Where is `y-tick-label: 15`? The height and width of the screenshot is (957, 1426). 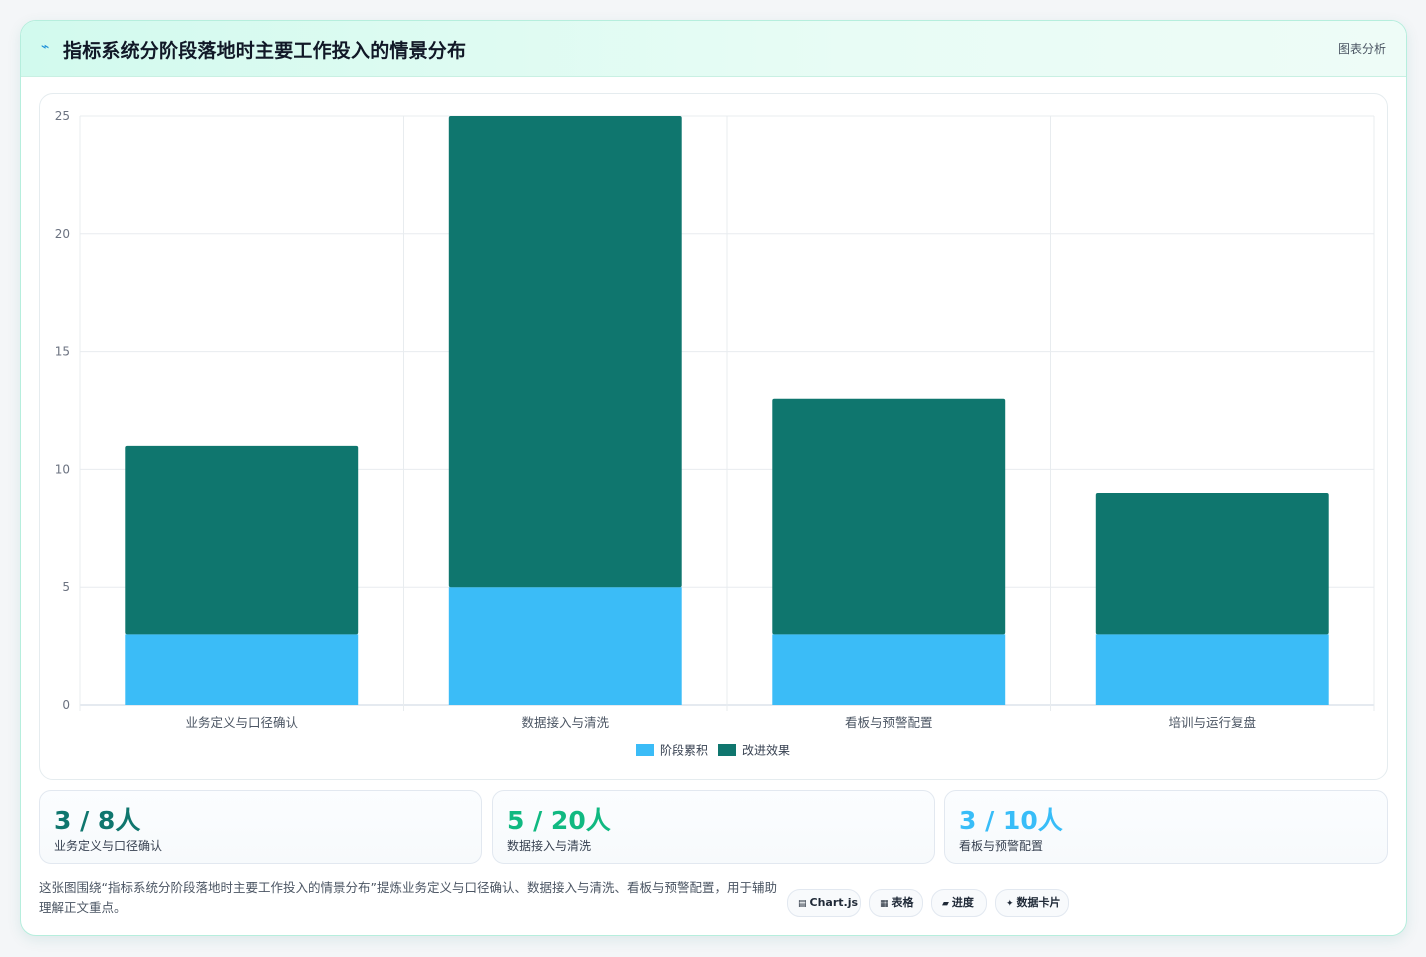 y-tick-label: 15 is located at coordinates (62, 352).